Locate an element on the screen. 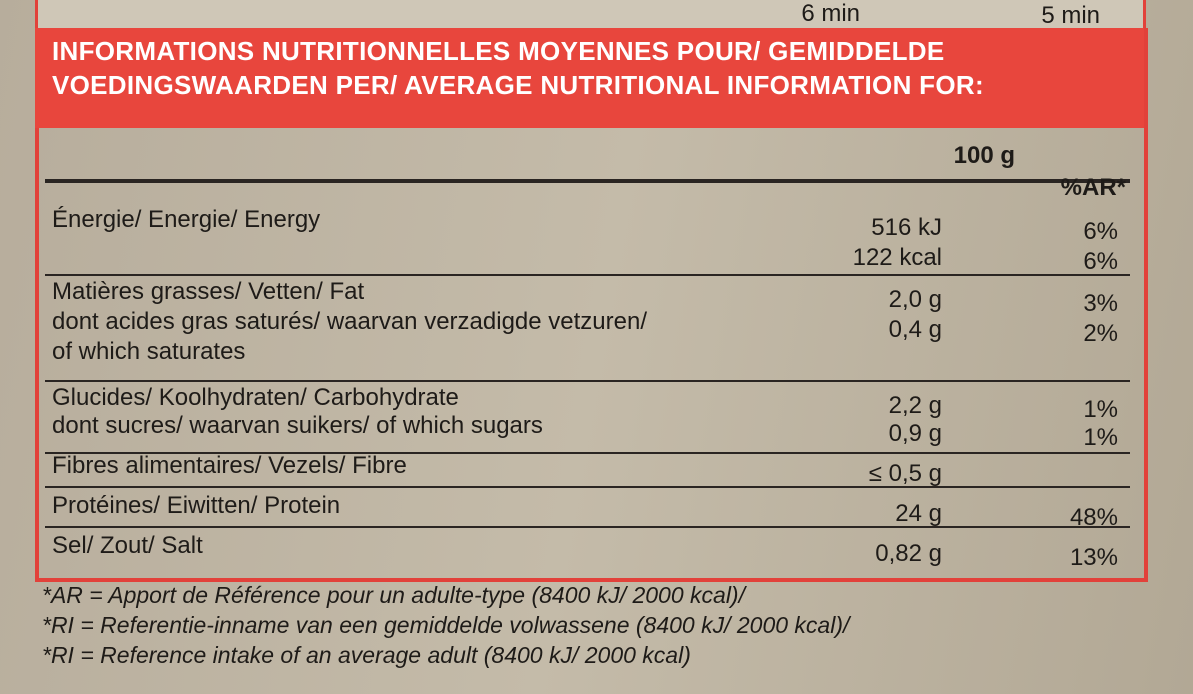 The image size is (1193, 694). amount: 2,2 g is located at coordinates (915, 405).